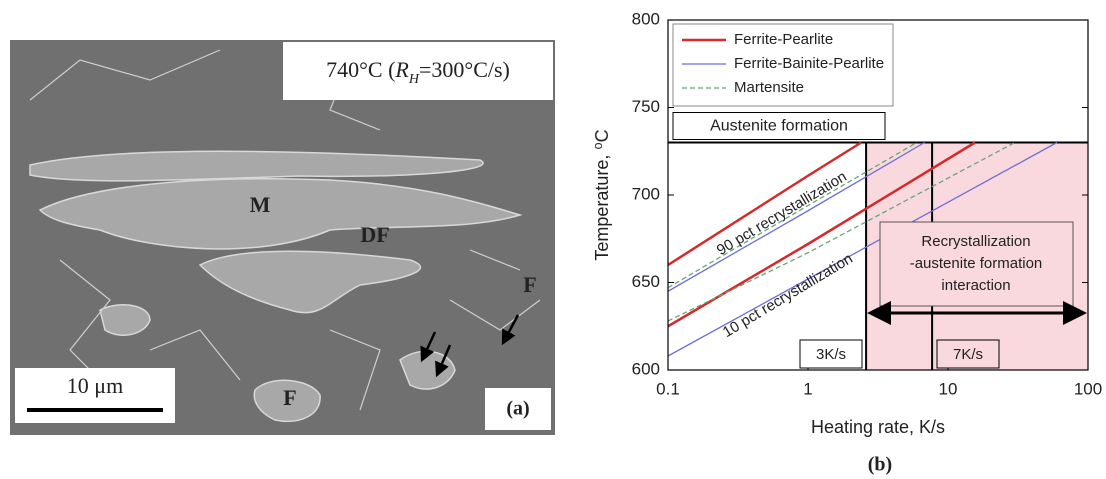 The image size is (1106, 479). I want to click on phase-label: DF, so click(374, 234).